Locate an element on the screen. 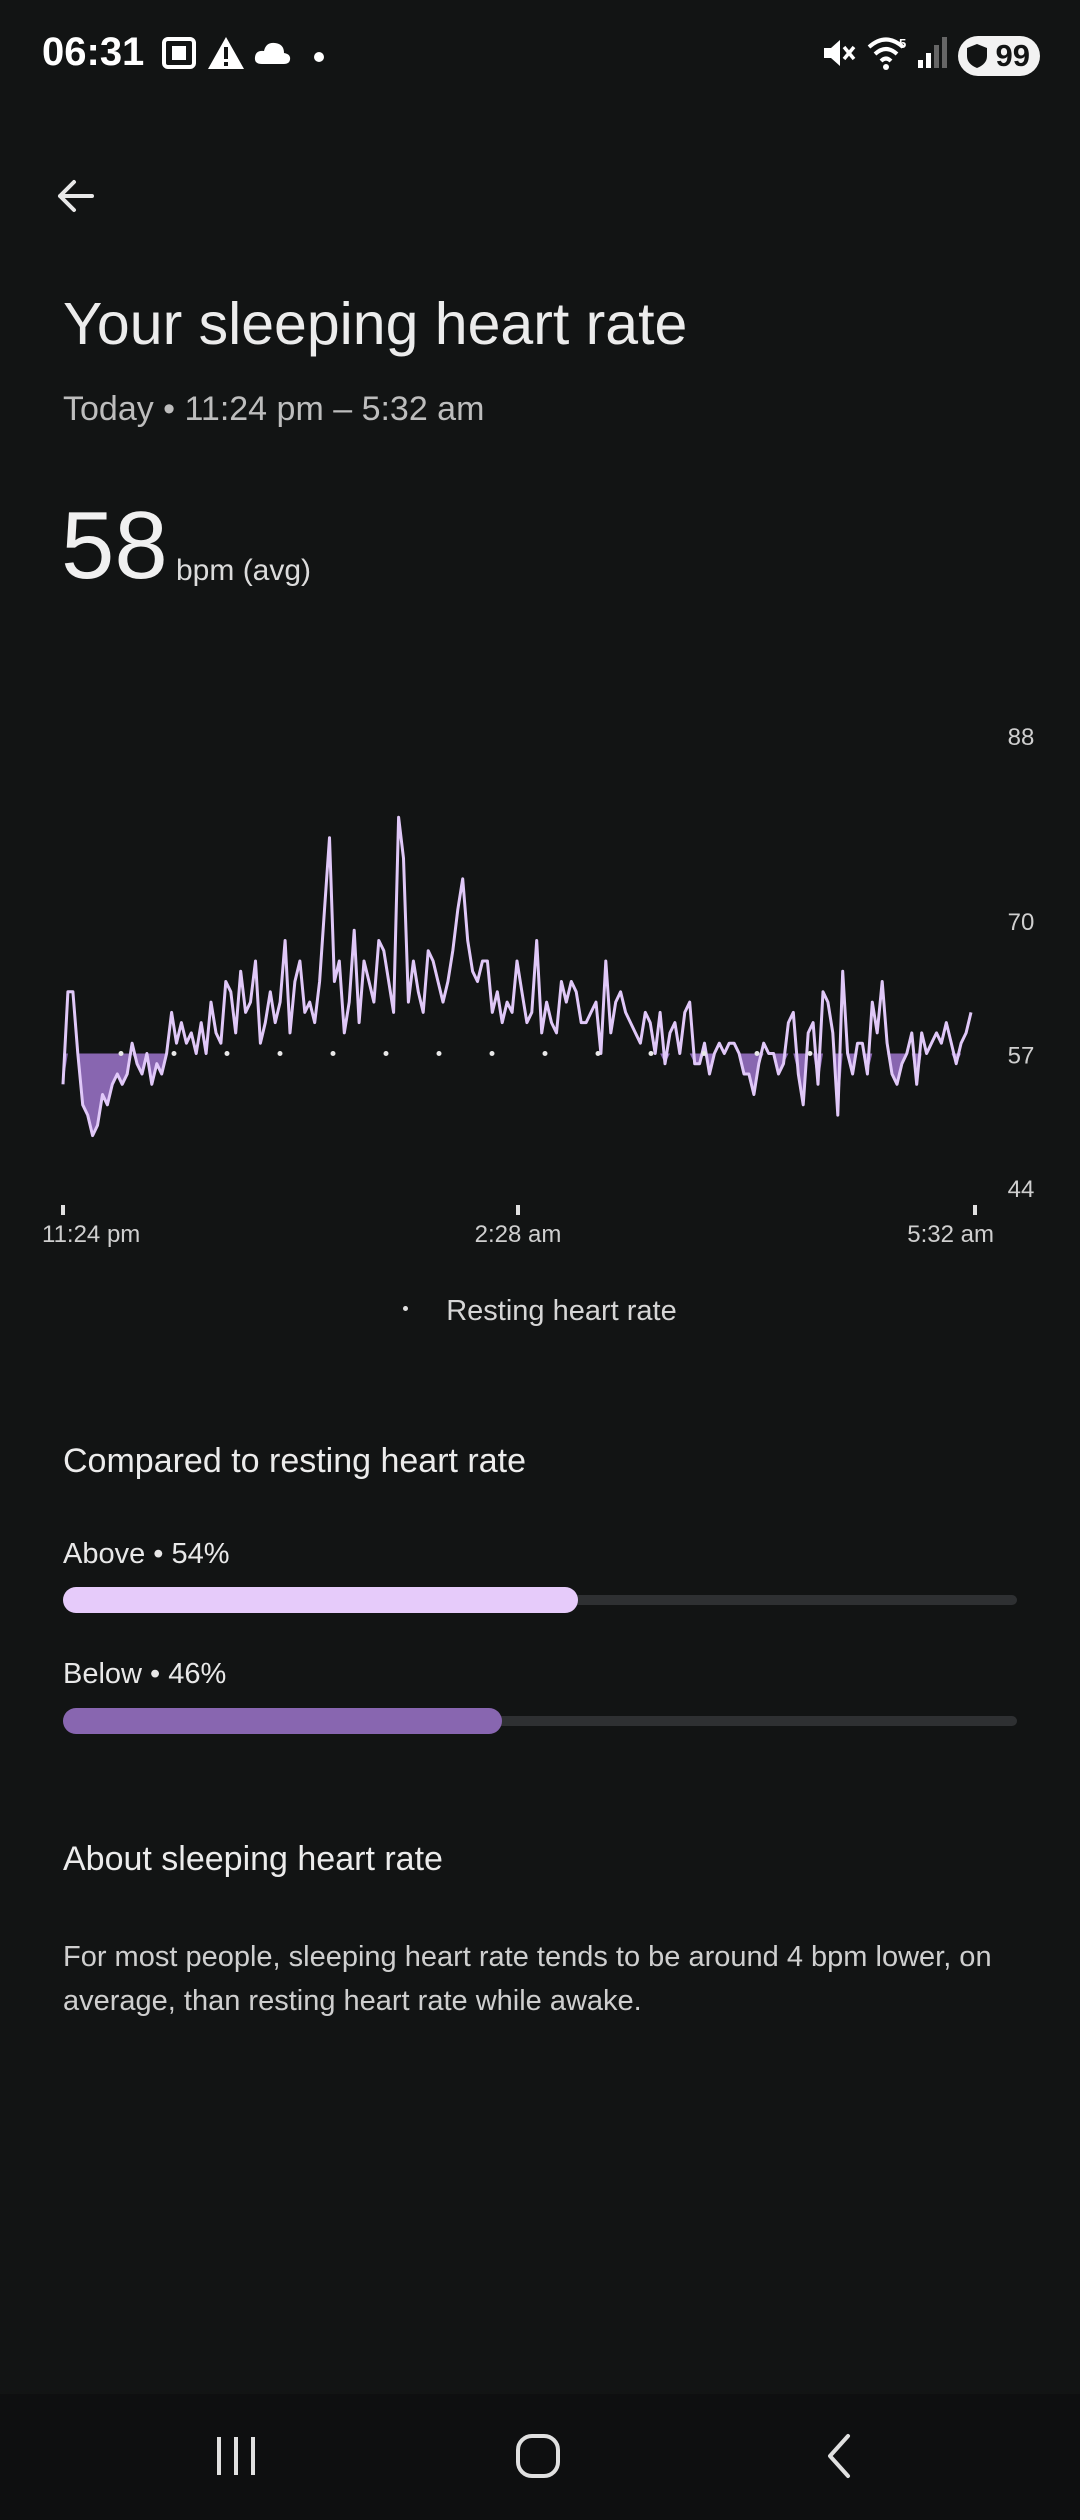  y-axis-ticks: 88 70 57 44 is located at coordinates (1021, 963).